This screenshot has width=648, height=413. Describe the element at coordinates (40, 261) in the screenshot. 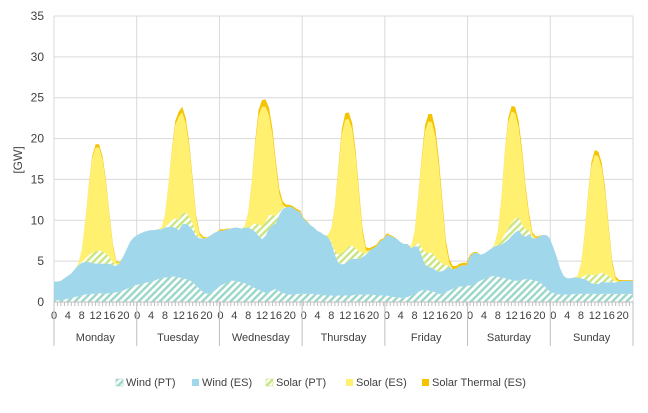

I see `y-tick-label: 5` at that location.